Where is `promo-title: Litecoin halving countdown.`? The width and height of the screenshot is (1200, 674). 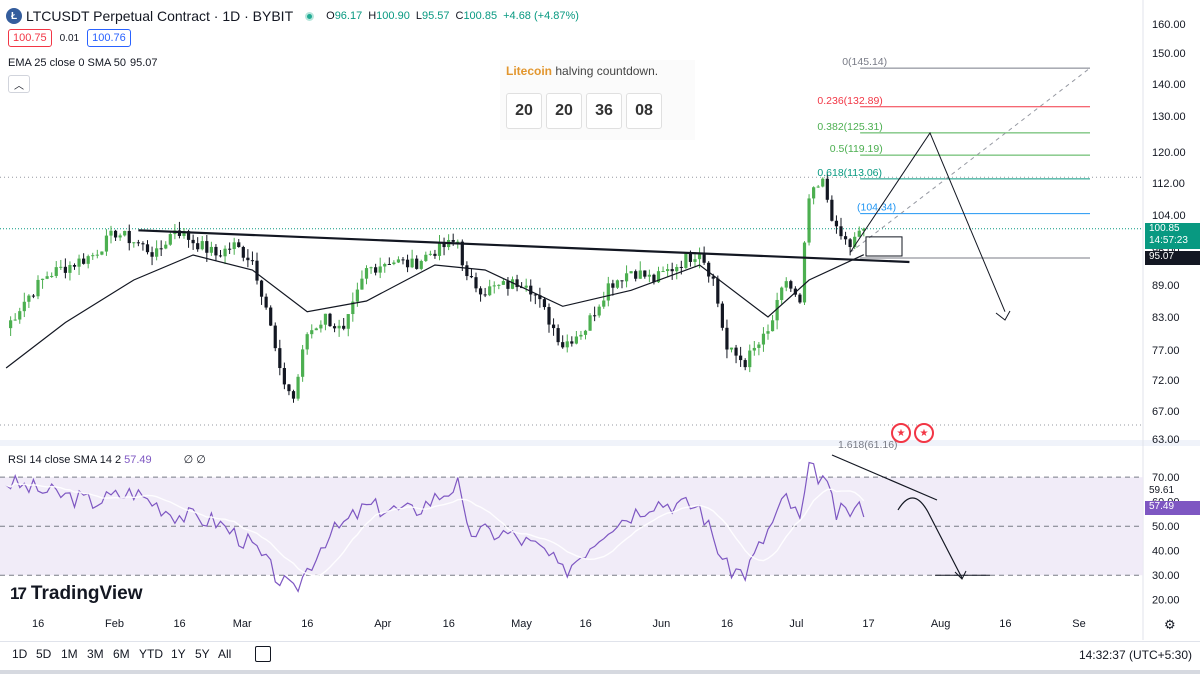 promo-title: Litecoin halving countdown. is located at coordinates (582, 71).